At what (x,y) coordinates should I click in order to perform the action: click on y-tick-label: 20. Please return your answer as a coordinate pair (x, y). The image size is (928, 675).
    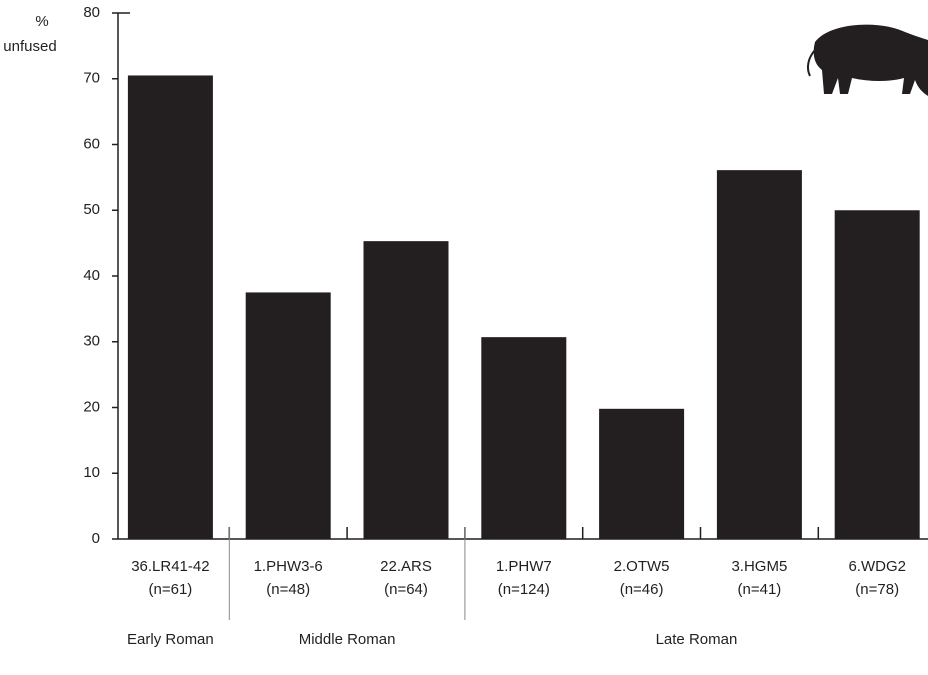
    Looking at the image, I should click on (91, 406).